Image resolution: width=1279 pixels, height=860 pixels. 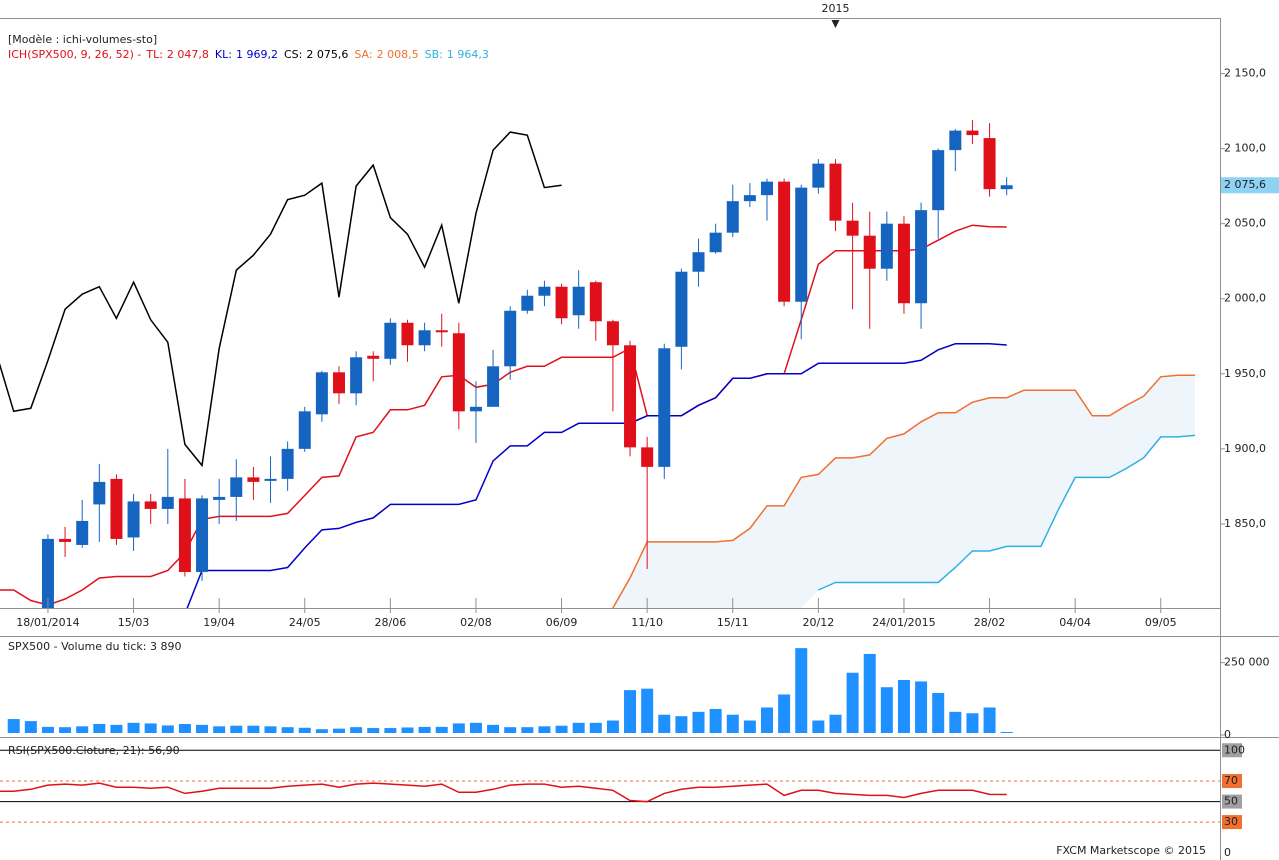 I want to click on legend-value: 2 008,5, so click(x=398, y=54).